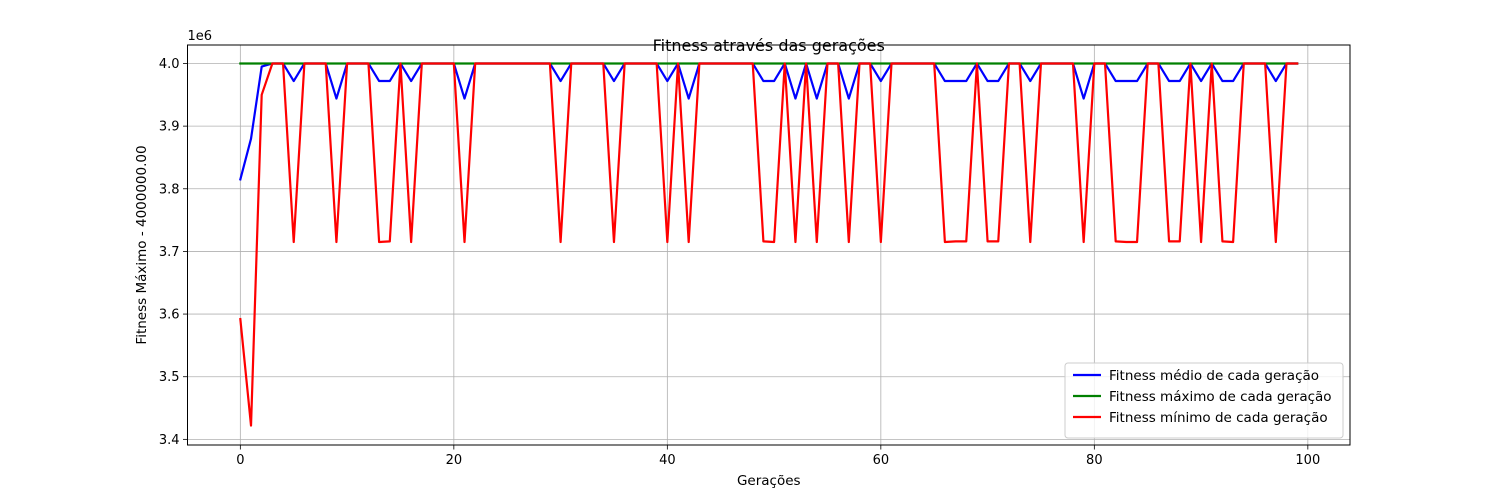  Describe the element at coordinates (142, 244) in the screenshot. I see `y-axis-label: Fitness Máximo - 4000000.00` at that location.